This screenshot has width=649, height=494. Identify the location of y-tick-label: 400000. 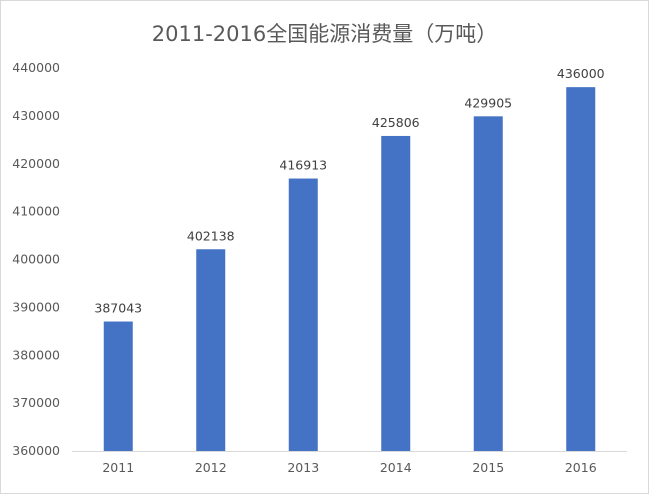
(36, 259).